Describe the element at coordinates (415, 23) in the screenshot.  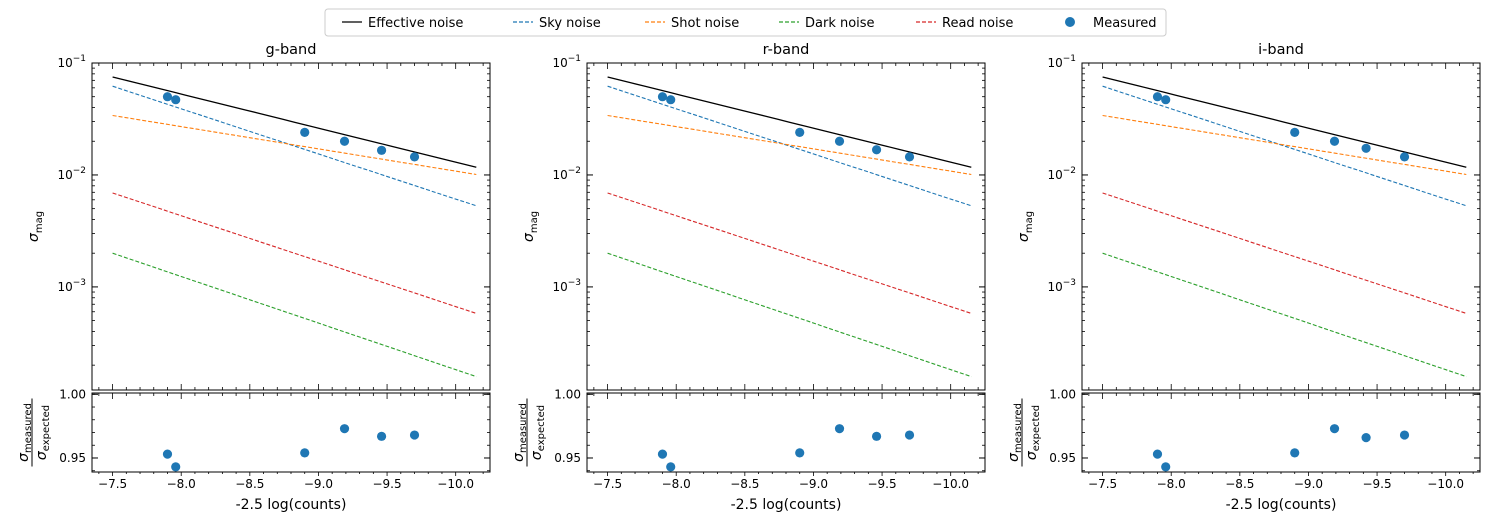
I see `legend-label-0: Effective noise` at that location.